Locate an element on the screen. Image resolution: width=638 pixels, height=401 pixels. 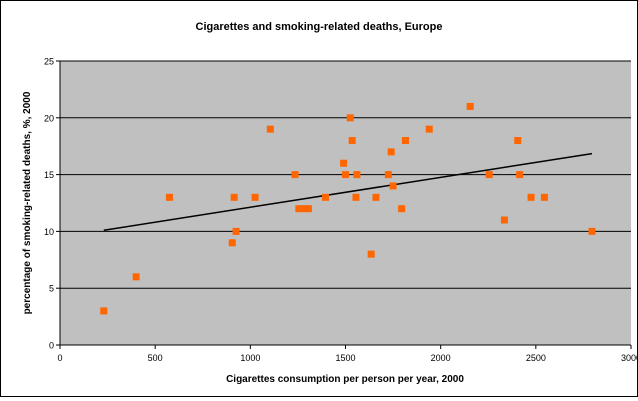
x-tick-label: 0 is located at coordinates (59, 358).